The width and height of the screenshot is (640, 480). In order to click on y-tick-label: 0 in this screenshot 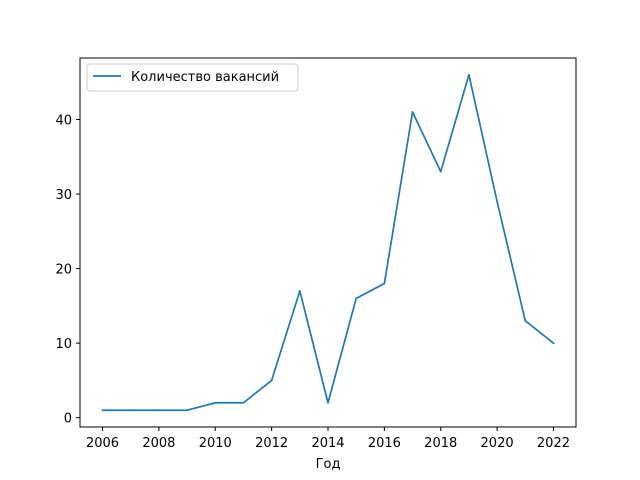, I will do `click(68, 419)`.